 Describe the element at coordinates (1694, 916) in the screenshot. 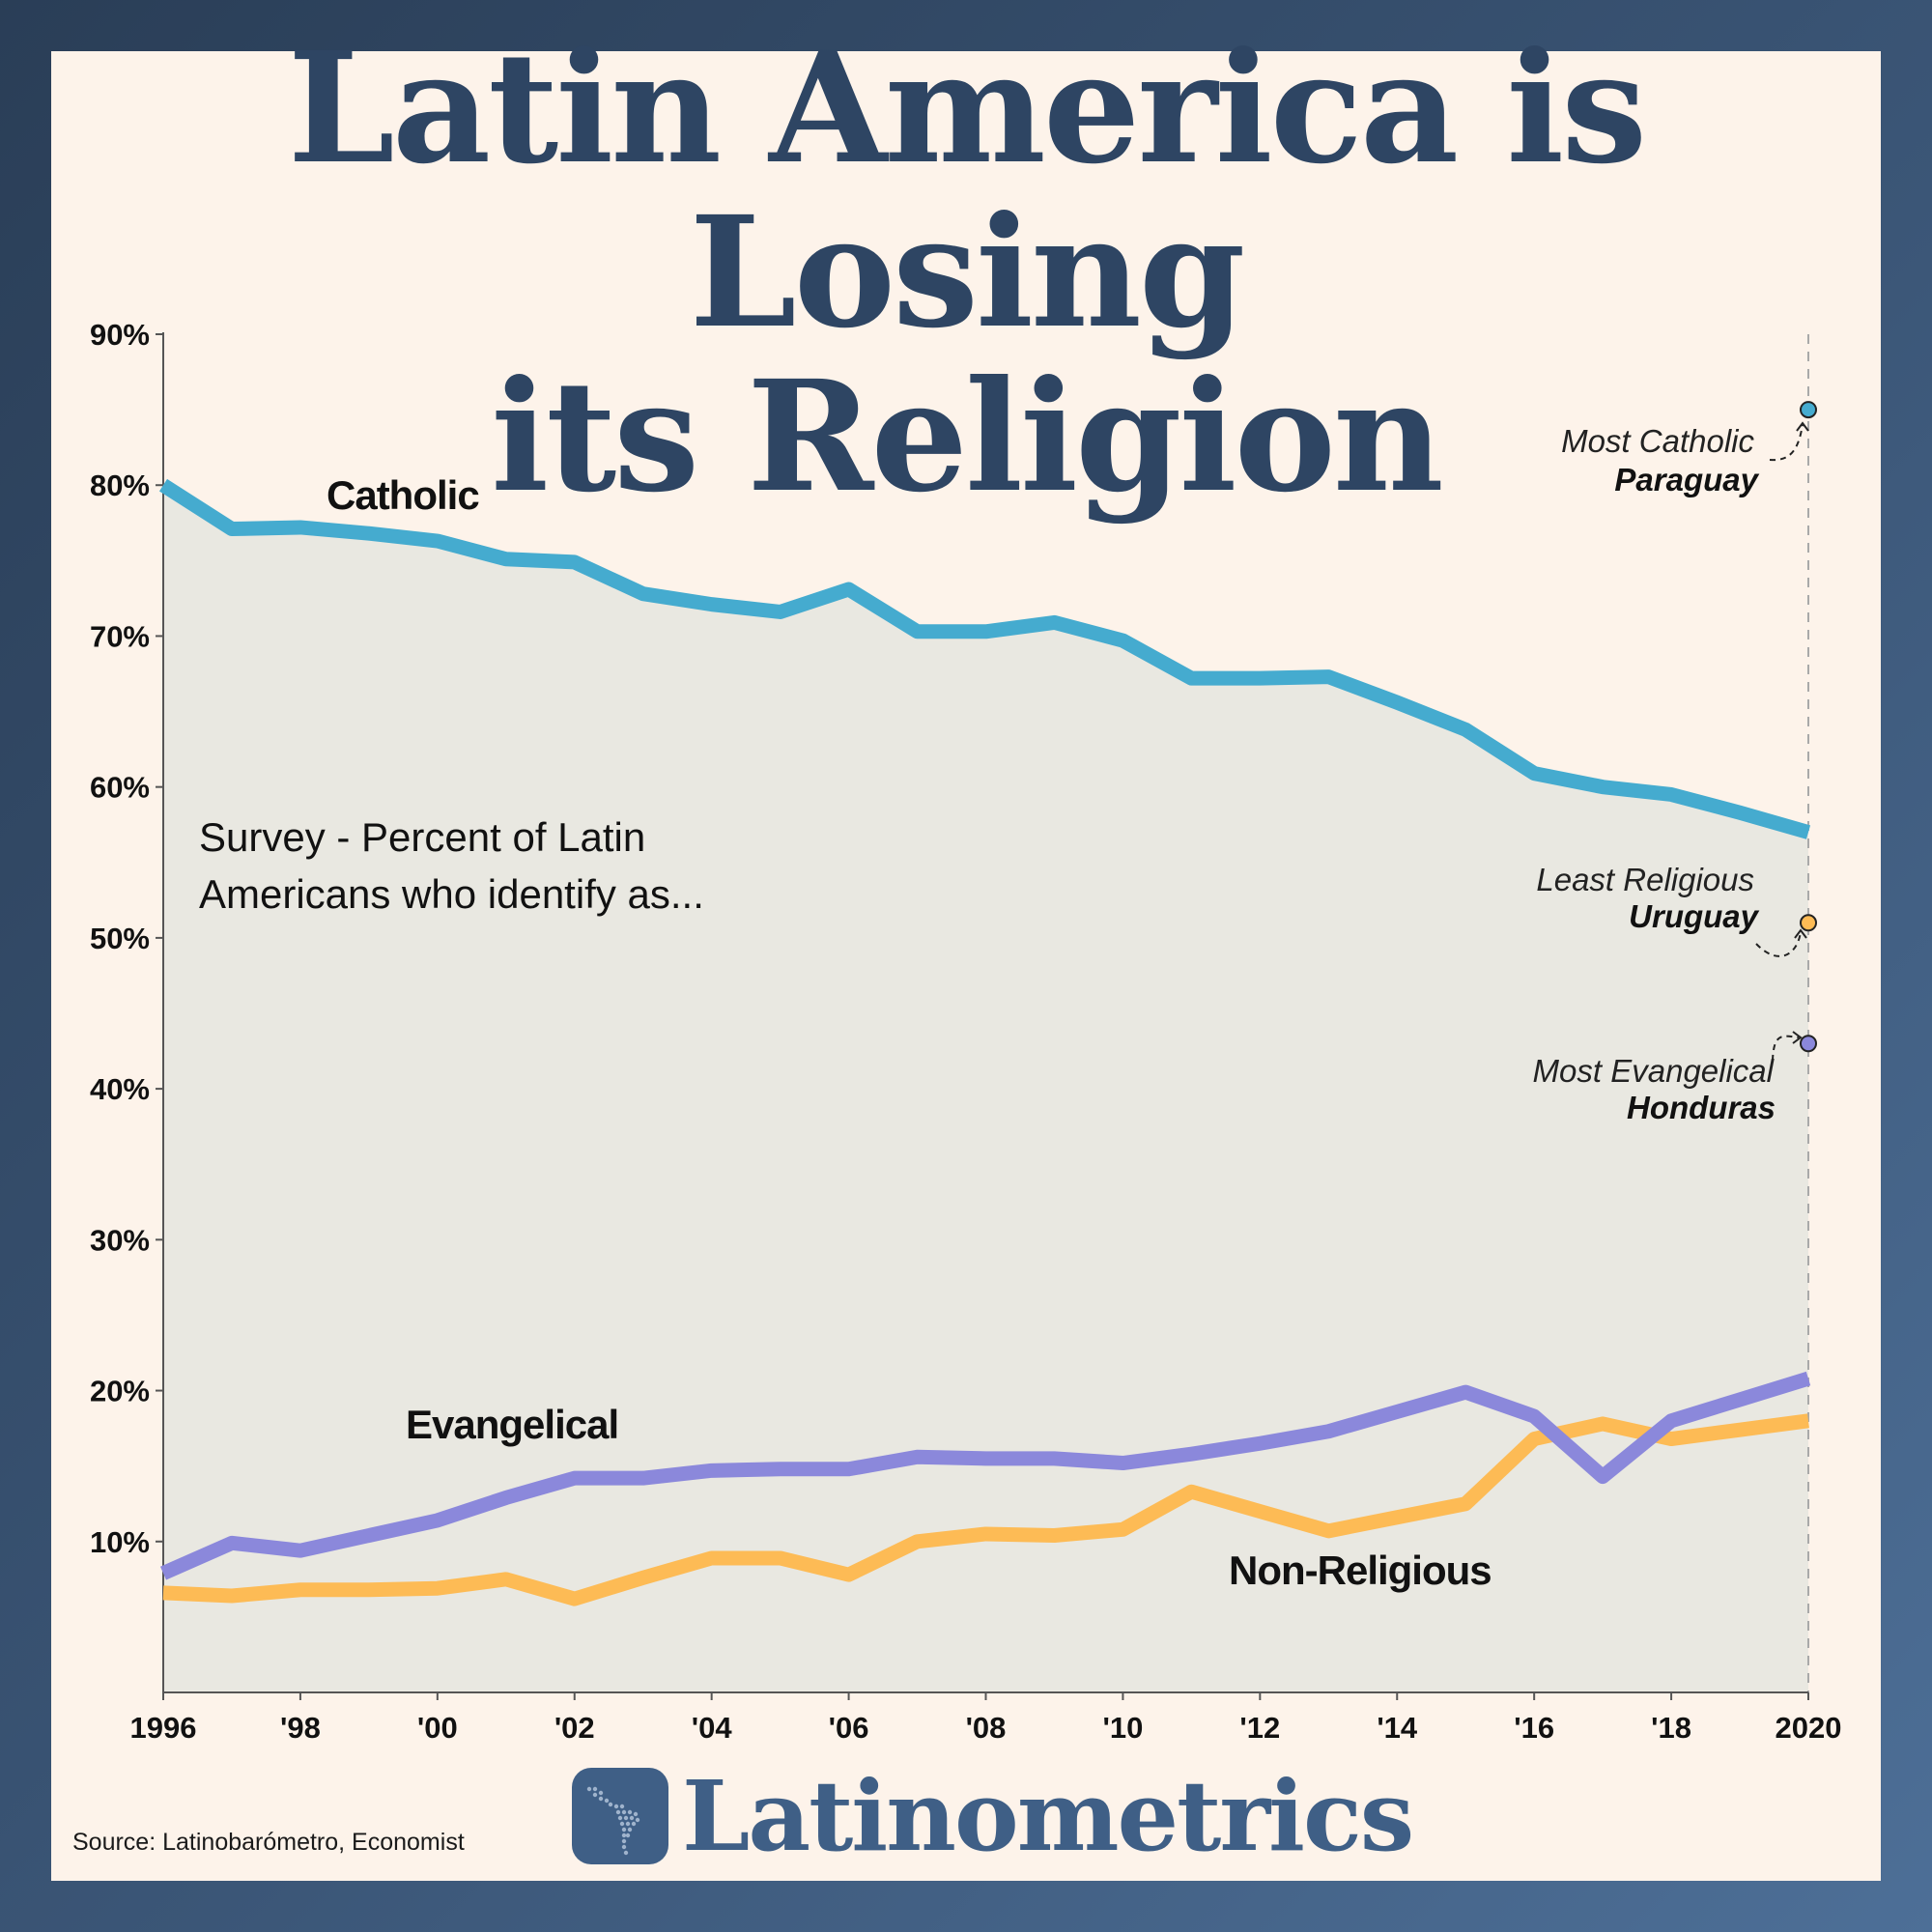

I see `non_religious-annotation-country: Uruguay` at that location.